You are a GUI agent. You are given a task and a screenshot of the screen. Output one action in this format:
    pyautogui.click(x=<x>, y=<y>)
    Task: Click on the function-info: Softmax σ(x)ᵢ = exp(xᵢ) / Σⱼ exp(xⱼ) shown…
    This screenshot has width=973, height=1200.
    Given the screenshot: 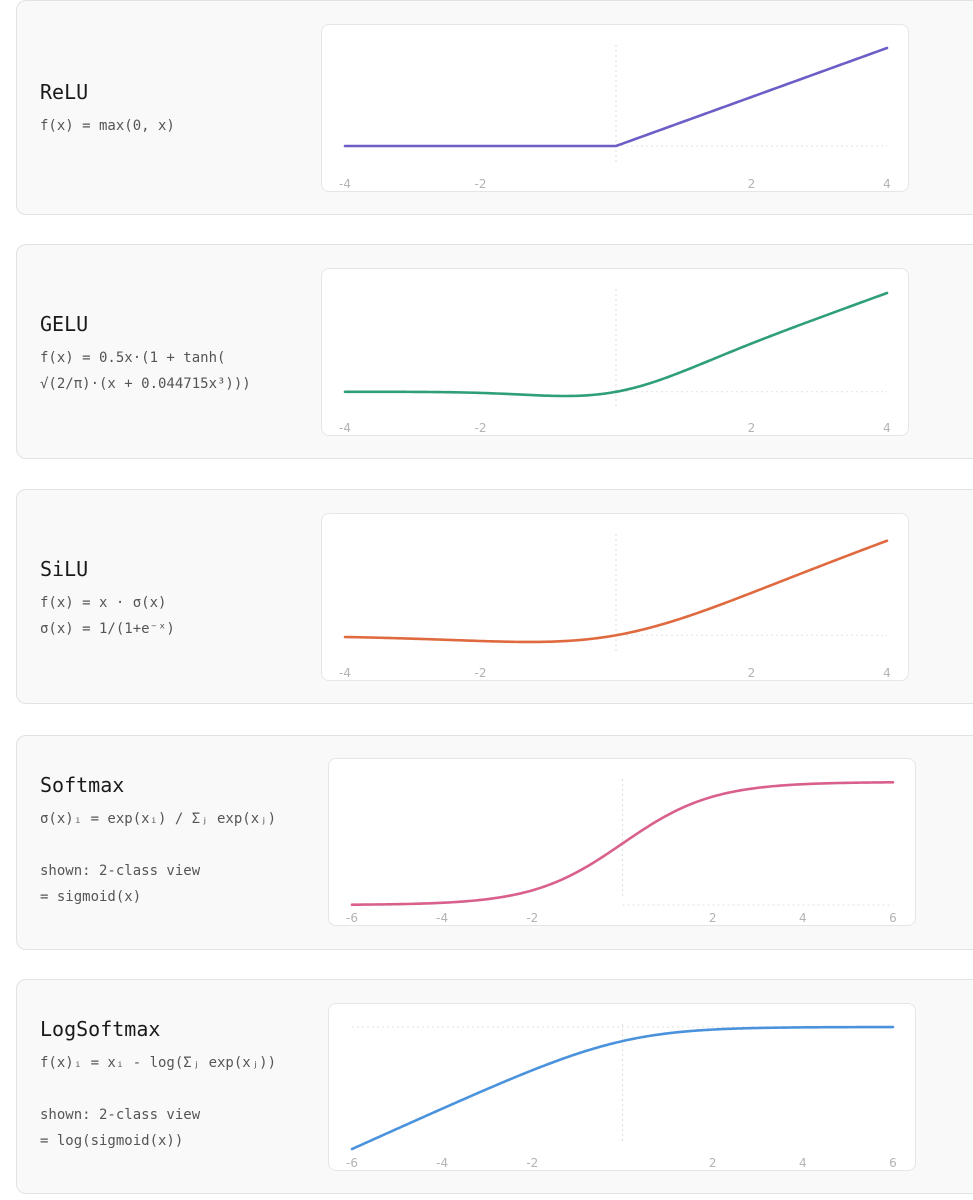 What is the action you would take?
    pyautogui.click(x=158, y=841)
    